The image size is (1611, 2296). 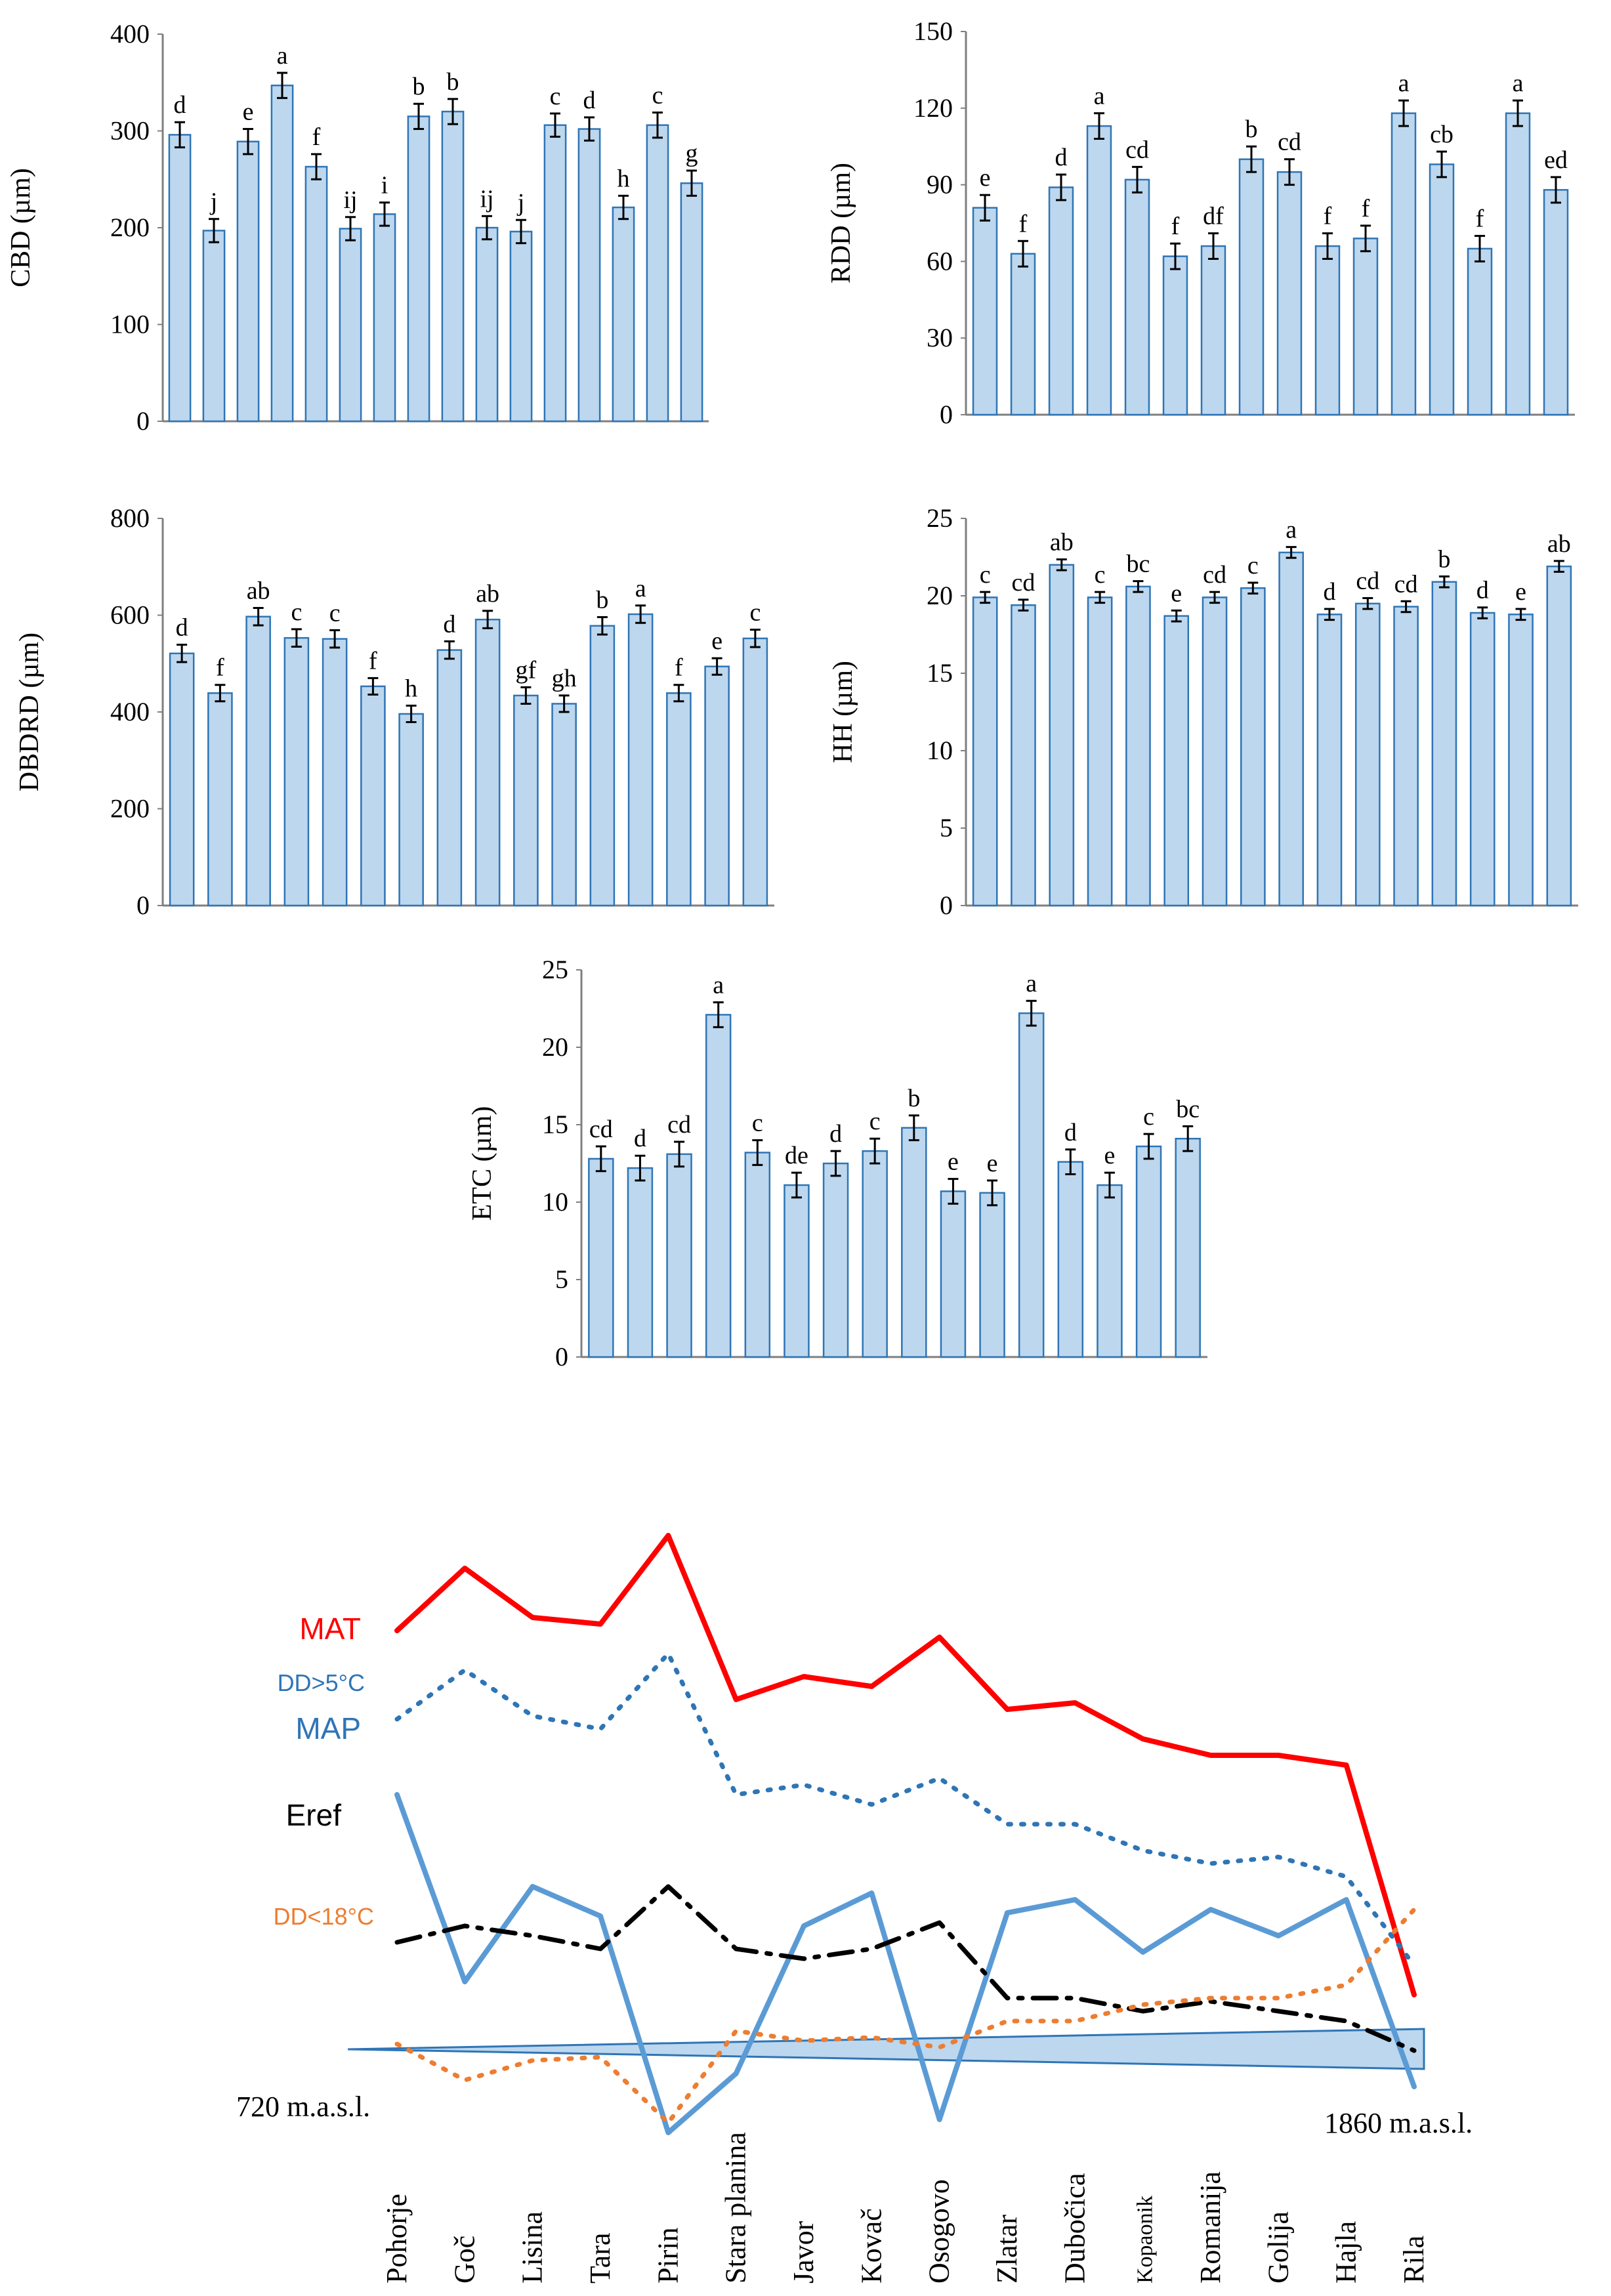 I want to click on etc-tick-label: 15, so click(x=555, y=1124).